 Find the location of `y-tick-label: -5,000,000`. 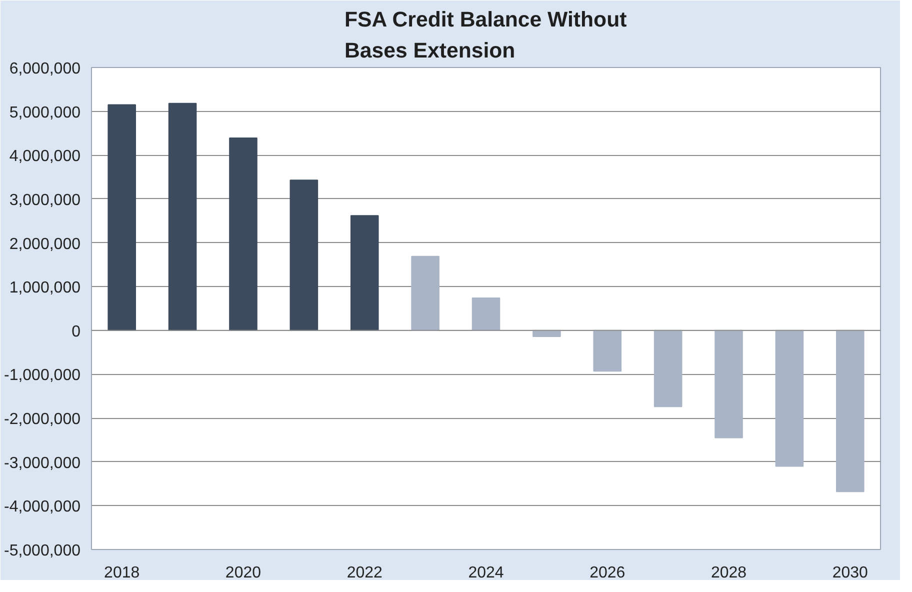

y-tick-label: -5,000,000 is located at coordinates (42, 551).